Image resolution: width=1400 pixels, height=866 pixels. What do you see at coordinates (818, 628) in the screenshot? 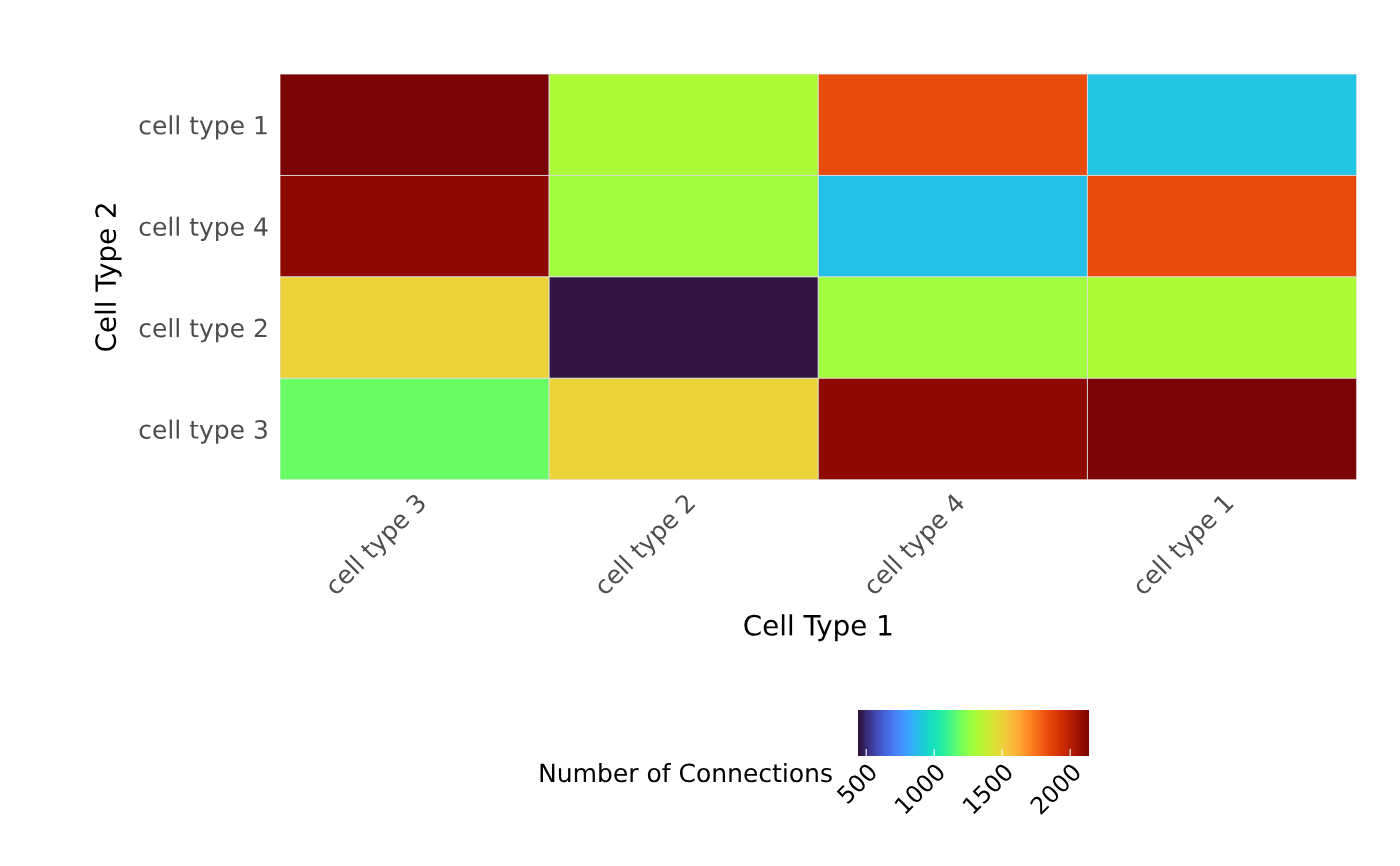
I see `x-axis-title: Cell Type 1` at bounding box center [818, 628].